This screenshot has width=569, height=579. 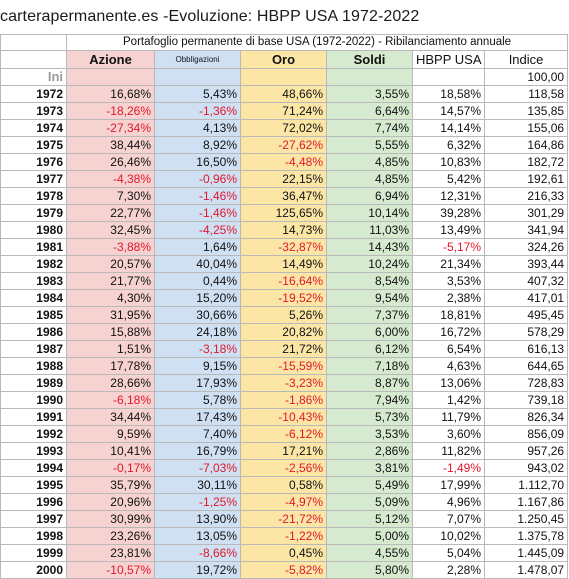 What do you see at coordinates (369, 128) in the screenshot?
I see `cell-soldi: 7,74%` at bounding box center [369, 128].